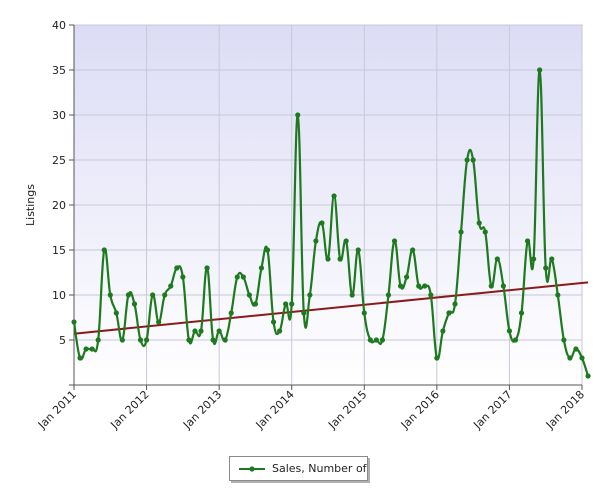 The image size is (600, 500). Describe the element at coordinates (59, 205) in the screenshot. I see `y-tick-label: 20` at that location.